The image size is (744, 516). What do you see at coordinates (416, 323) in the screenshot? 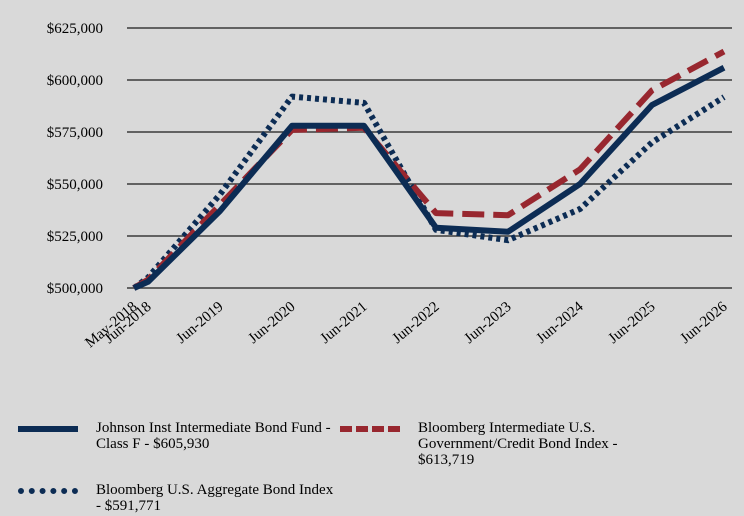
I see `x-tick-label: Jun-2022` at bounding box center [416, 323].